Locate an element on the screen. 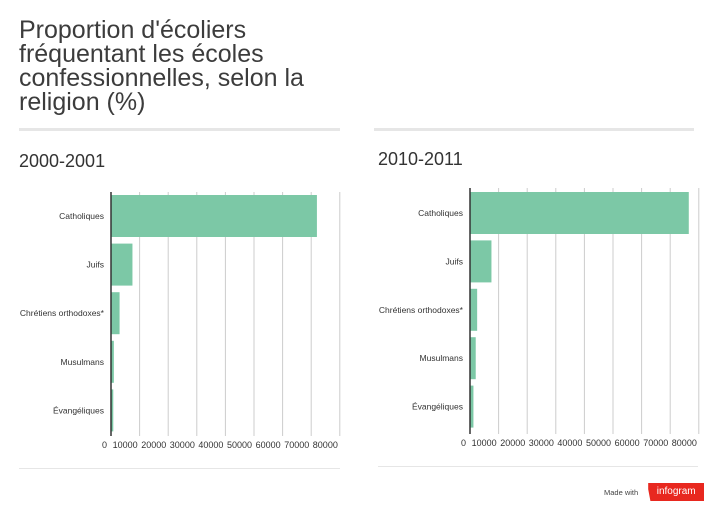  infogram-logo: infogram is located at coordinates (676, 492).